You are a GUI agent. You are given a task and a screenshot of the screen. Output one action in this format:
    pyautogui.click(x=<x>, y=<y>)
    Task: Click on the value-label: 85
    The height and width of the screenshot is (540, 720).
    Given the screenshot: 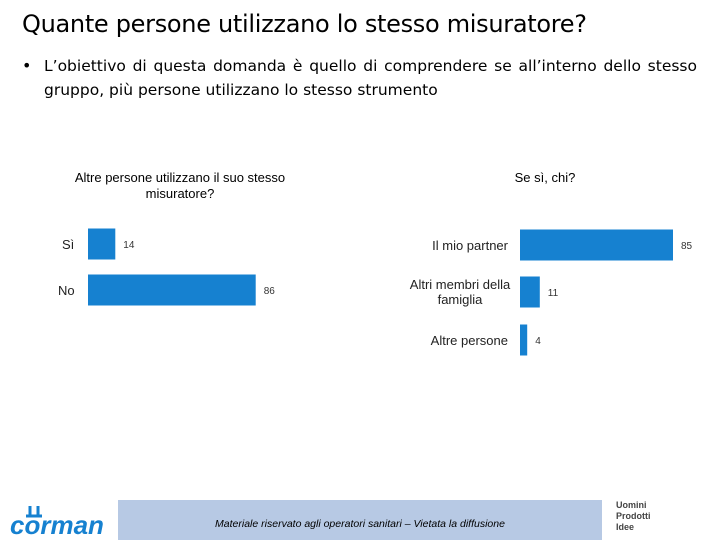 What is the action you would take?
    pyautogui.click(x=687, y=246)
    